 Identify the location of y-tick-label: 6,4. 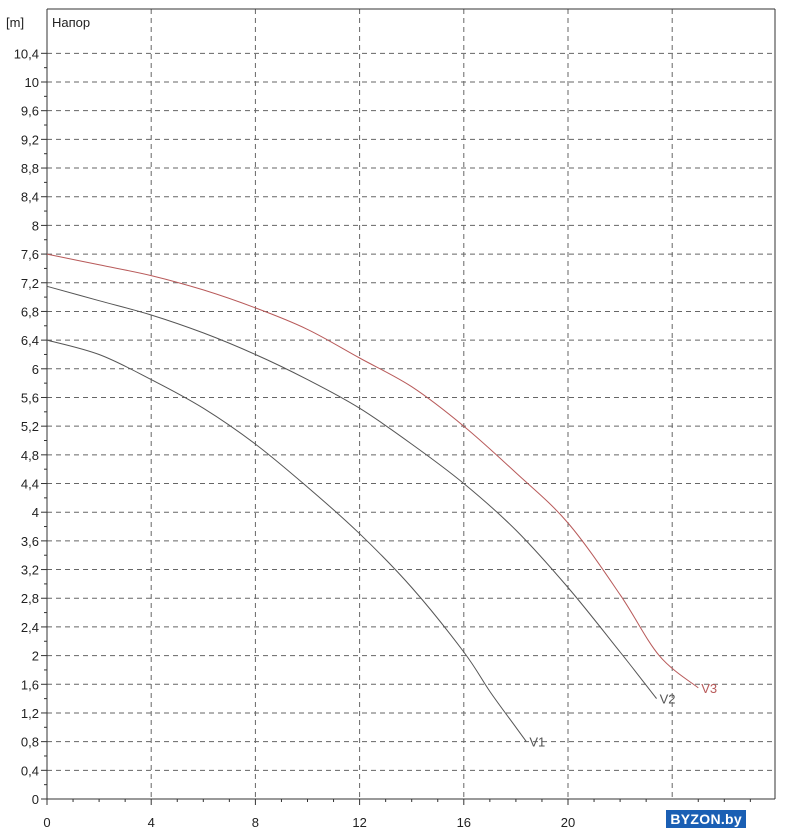
(30, 340).